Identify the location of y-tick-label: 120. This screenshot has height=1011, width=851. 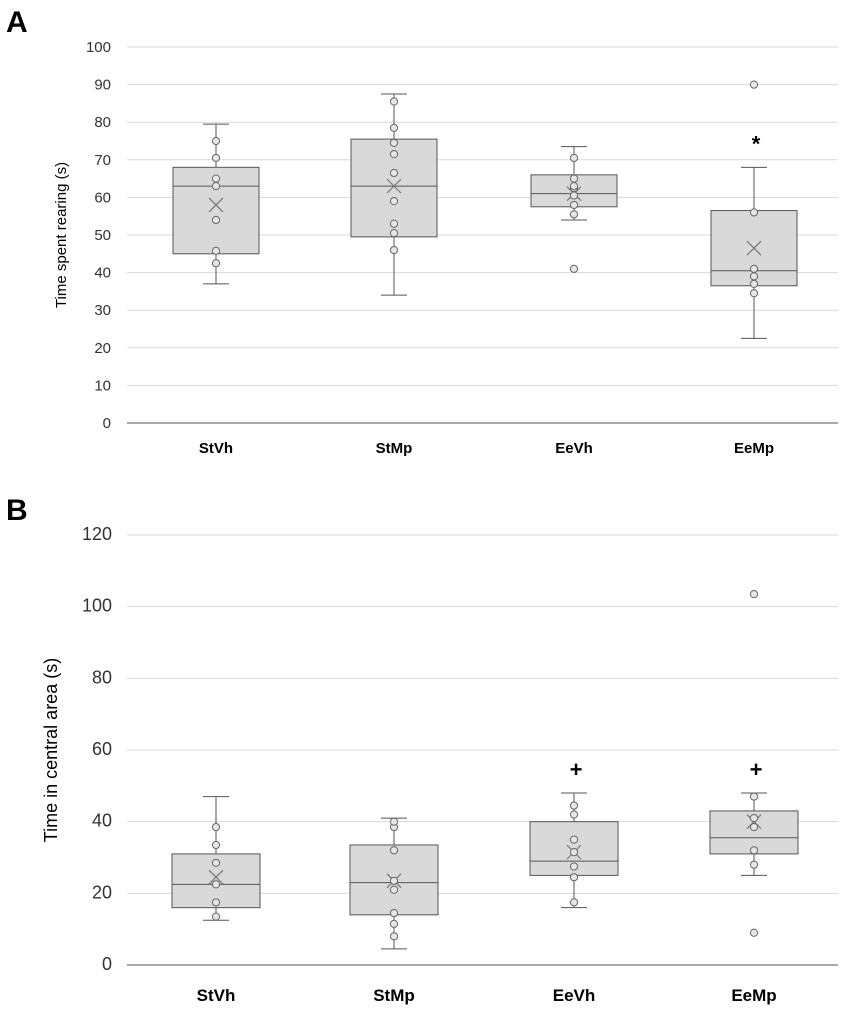
(97, 534).